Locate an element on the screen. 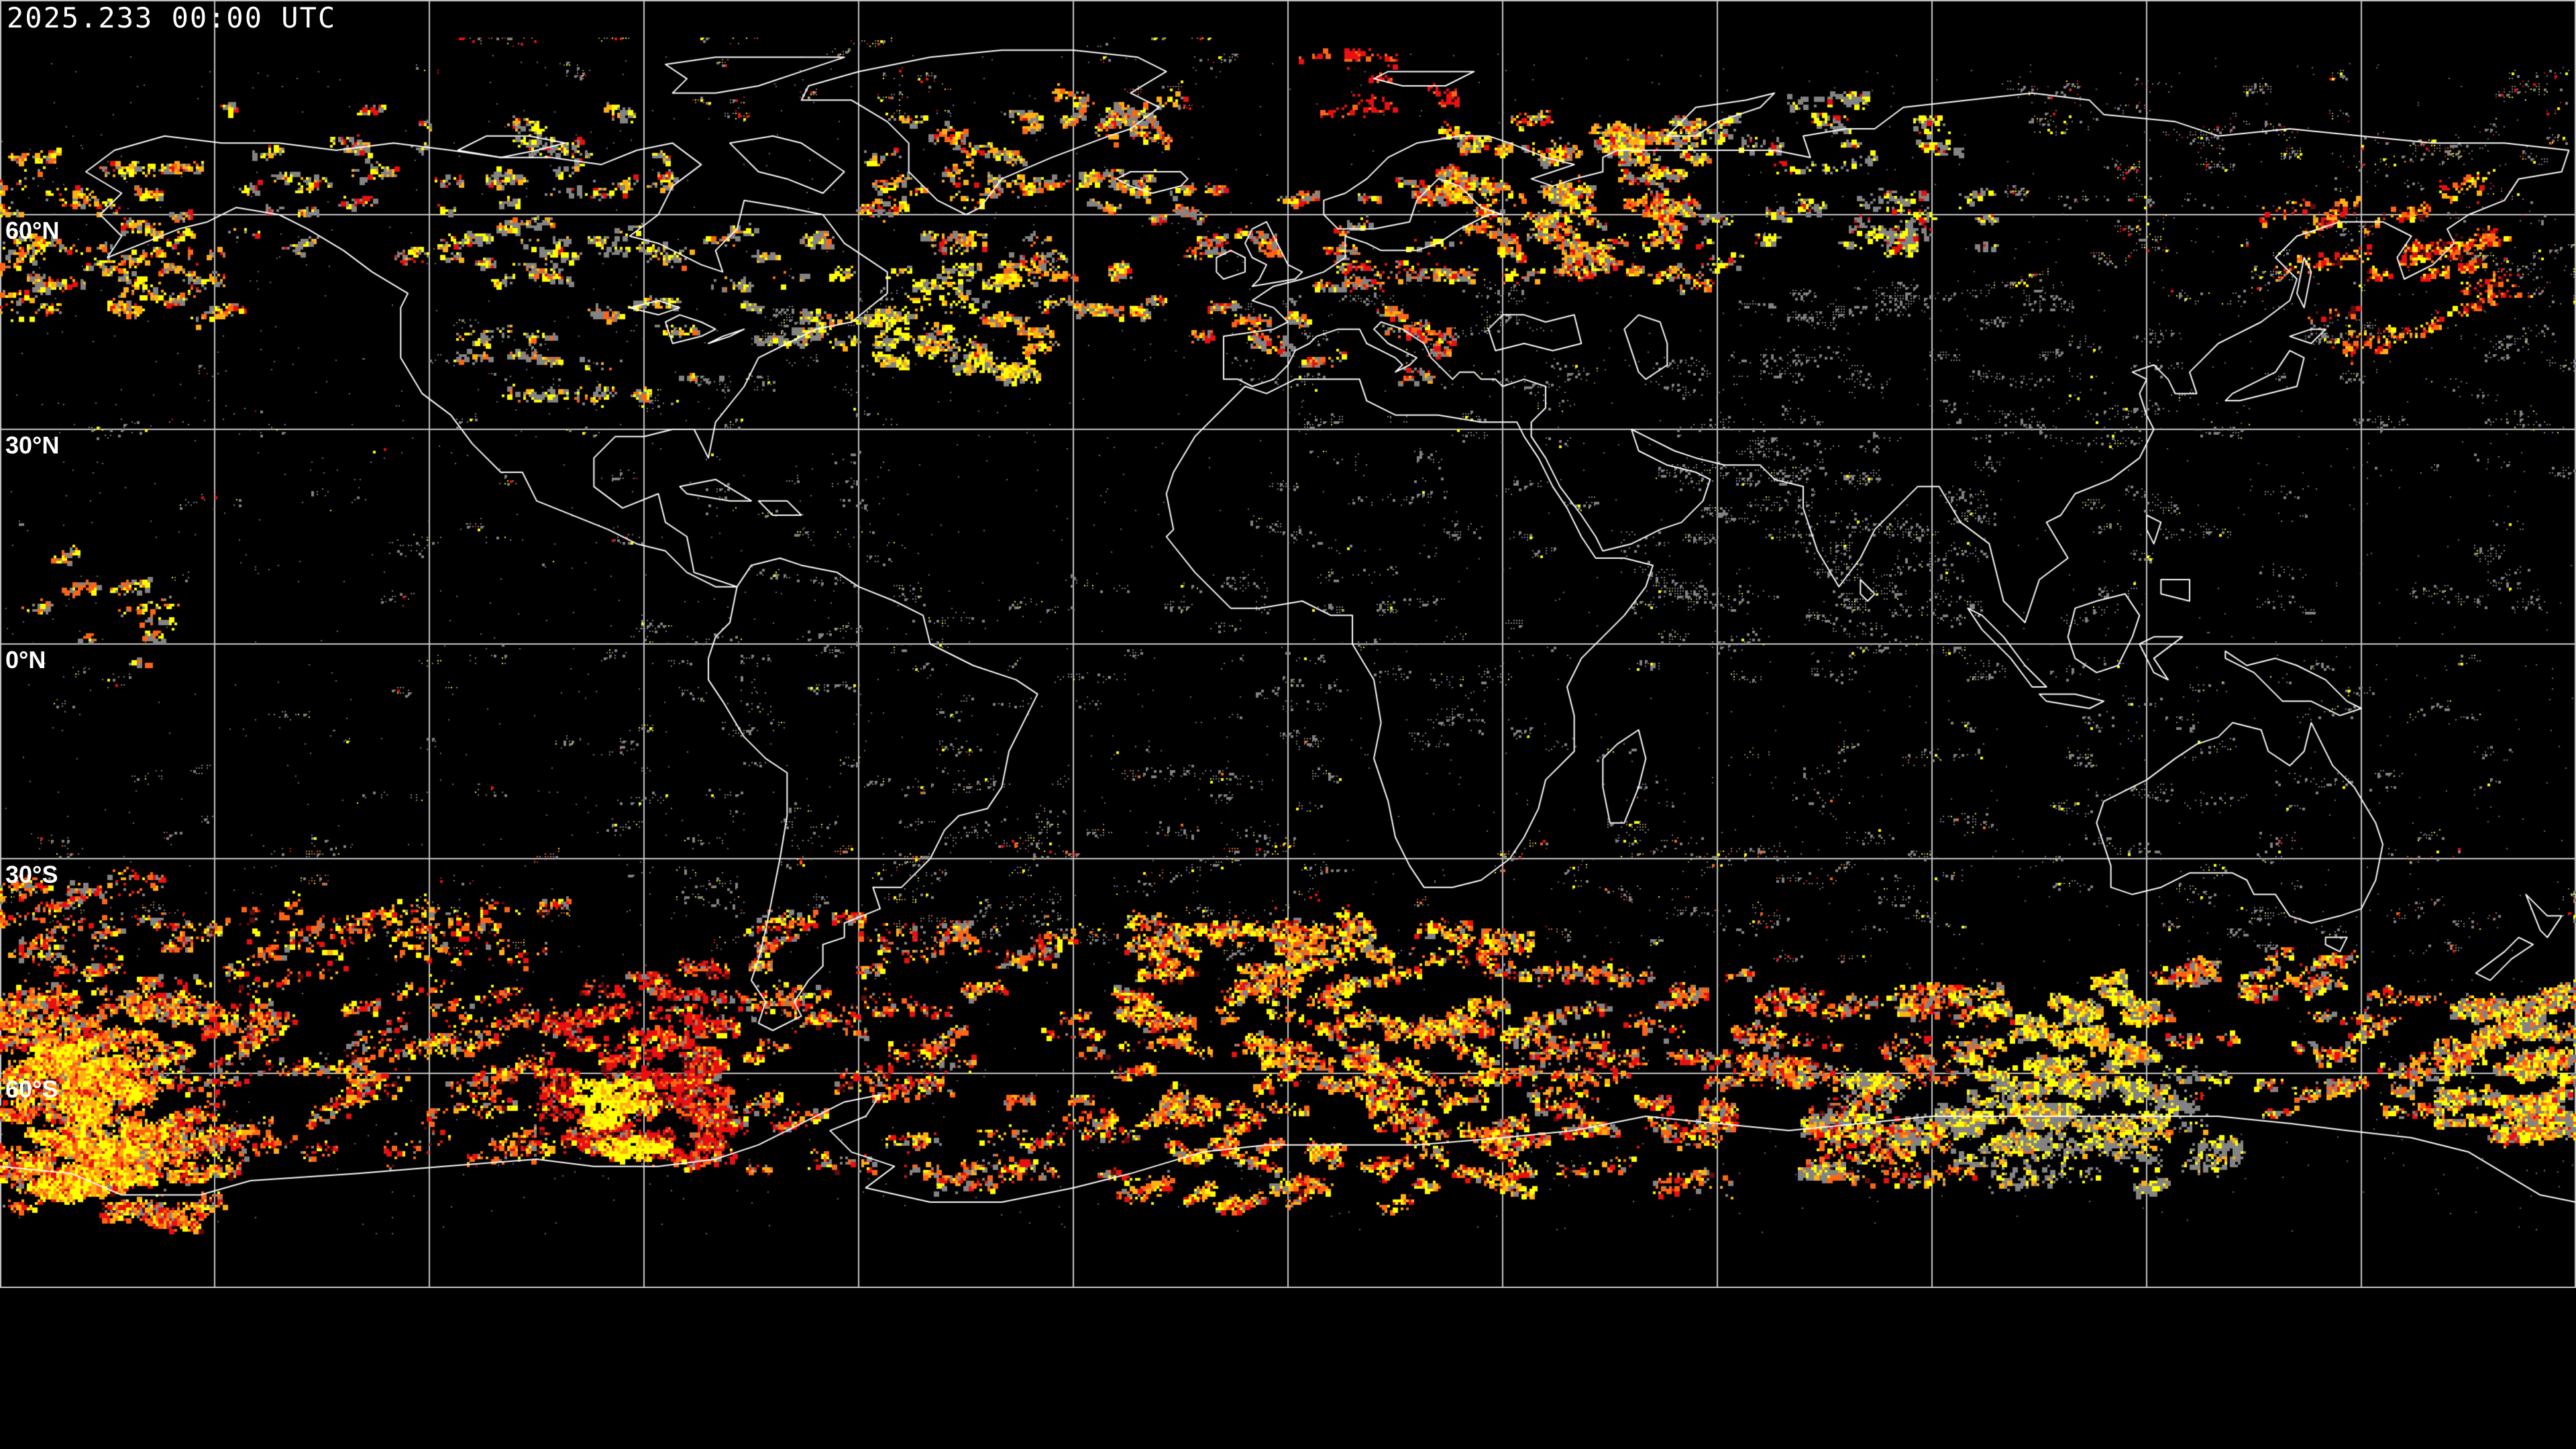 The width and height of the screenshot is (2576, 1449). lat-label-0: 60°N is located at coordinates (32, 230).